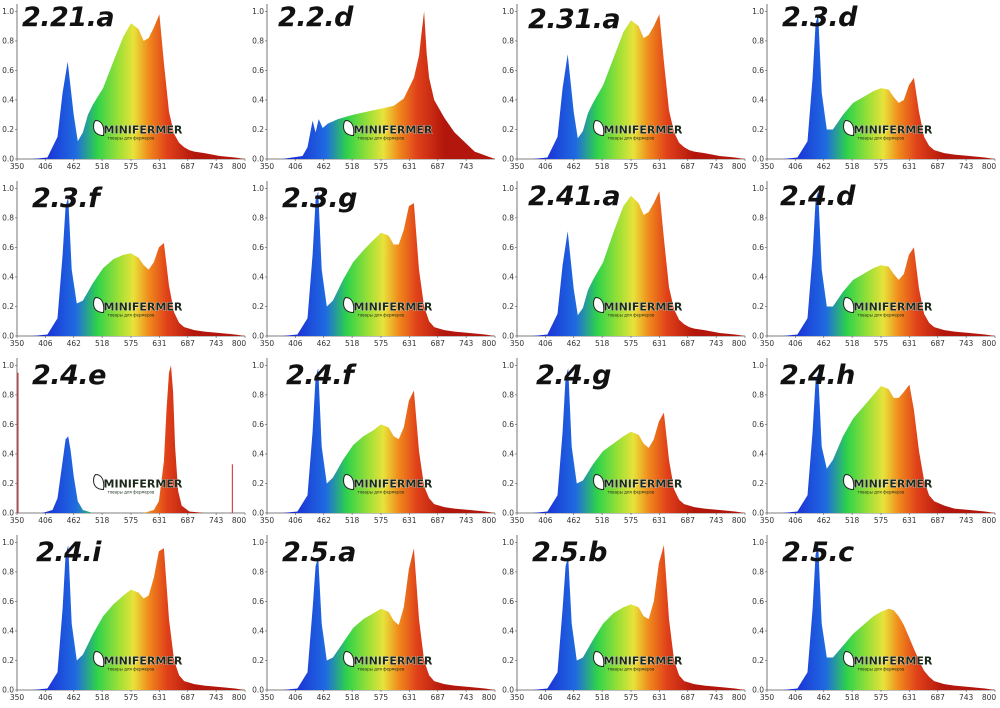  What do you see at coordinates (599, 658) in the screenshot?
I see `leaf-icon` at bounding box center [599, 658].